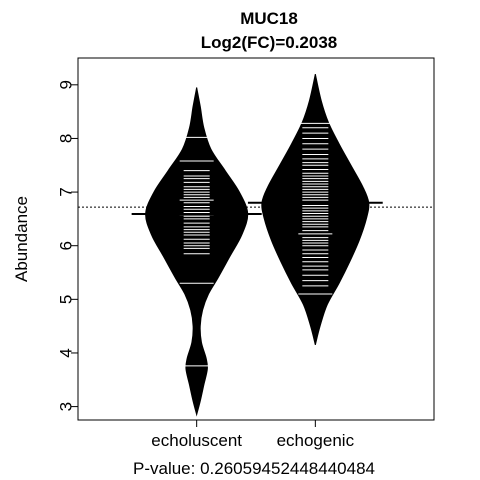 The width and height of the screenshot is (480, 480). I want to click on x-tick-label: echogenic, so click(316, 440).